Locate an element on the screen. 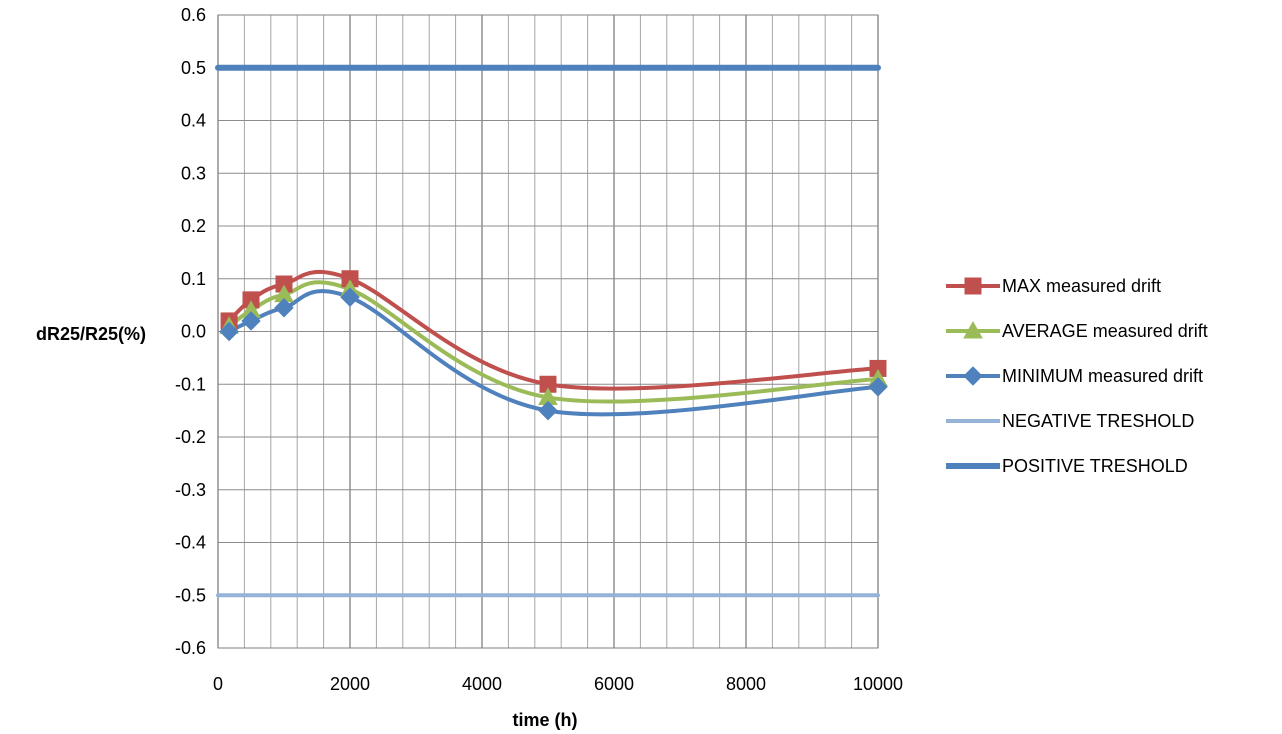 The height and width of the screenshot is (734, 1282). legend-item: AVERAGE measured drift is located at coordinates (1077, 330).